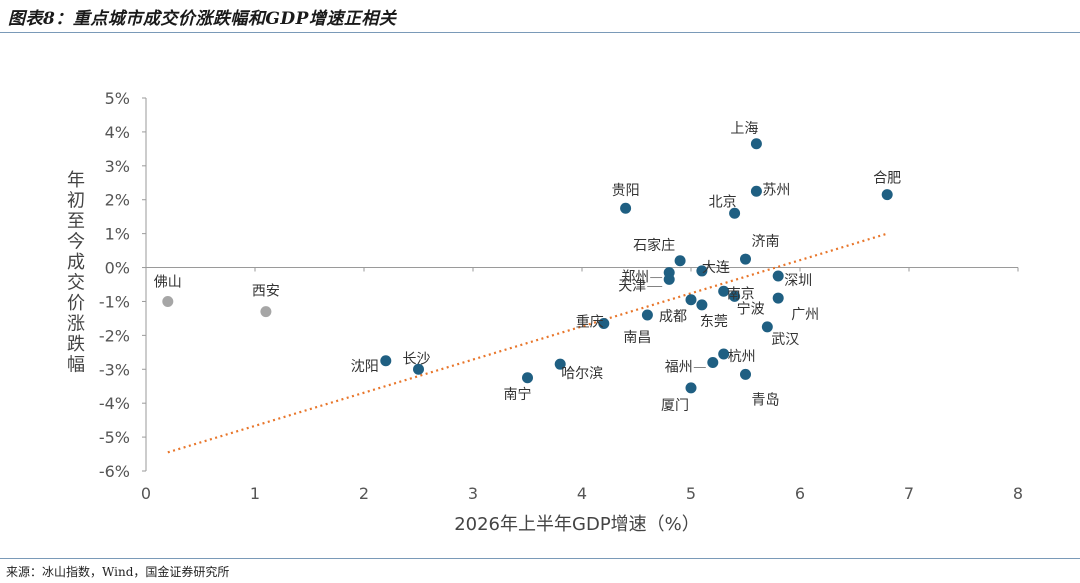 Image resolution: width=1080 pixels, height=583 pixels. I want to click on point-label: 沈阳, so click(365, 367).